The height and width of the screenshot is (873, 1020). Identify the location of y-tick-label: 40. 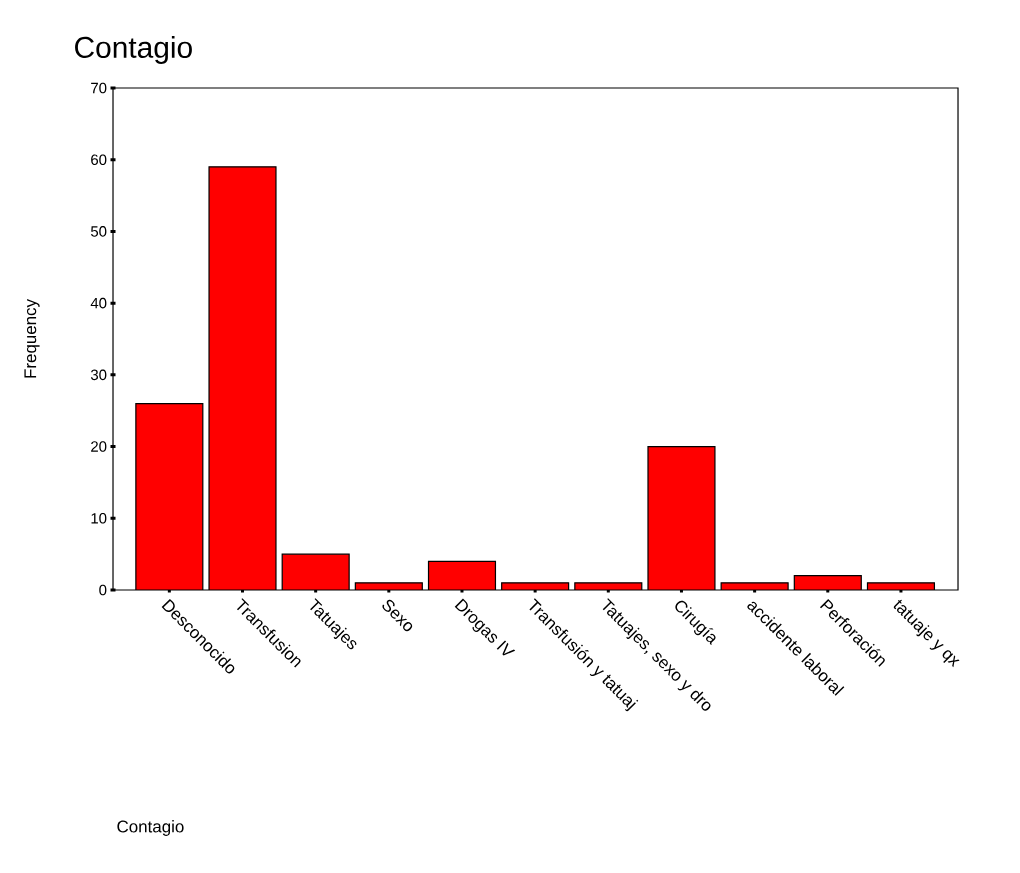
(98, 303).